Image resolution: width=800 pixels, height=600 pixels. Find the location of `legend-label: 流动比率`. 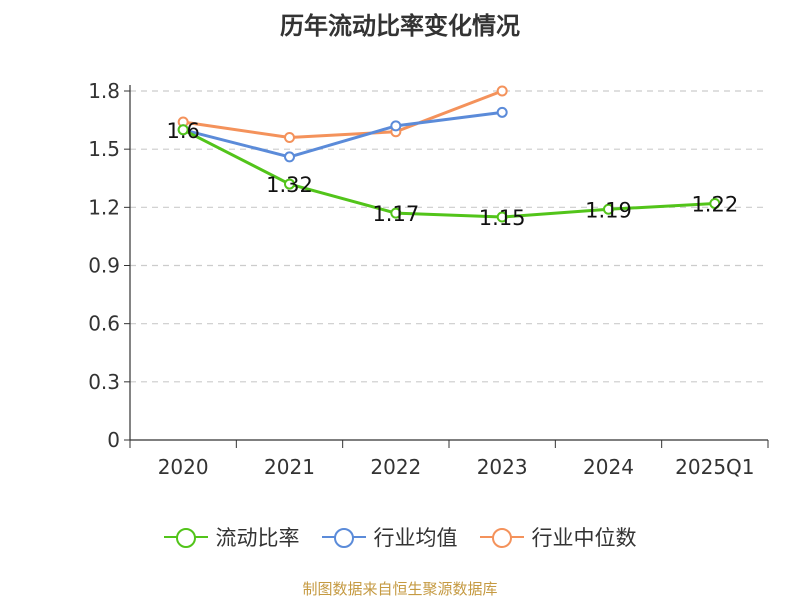

legend-label: 流动比率 is located at coordinates (257, 538).